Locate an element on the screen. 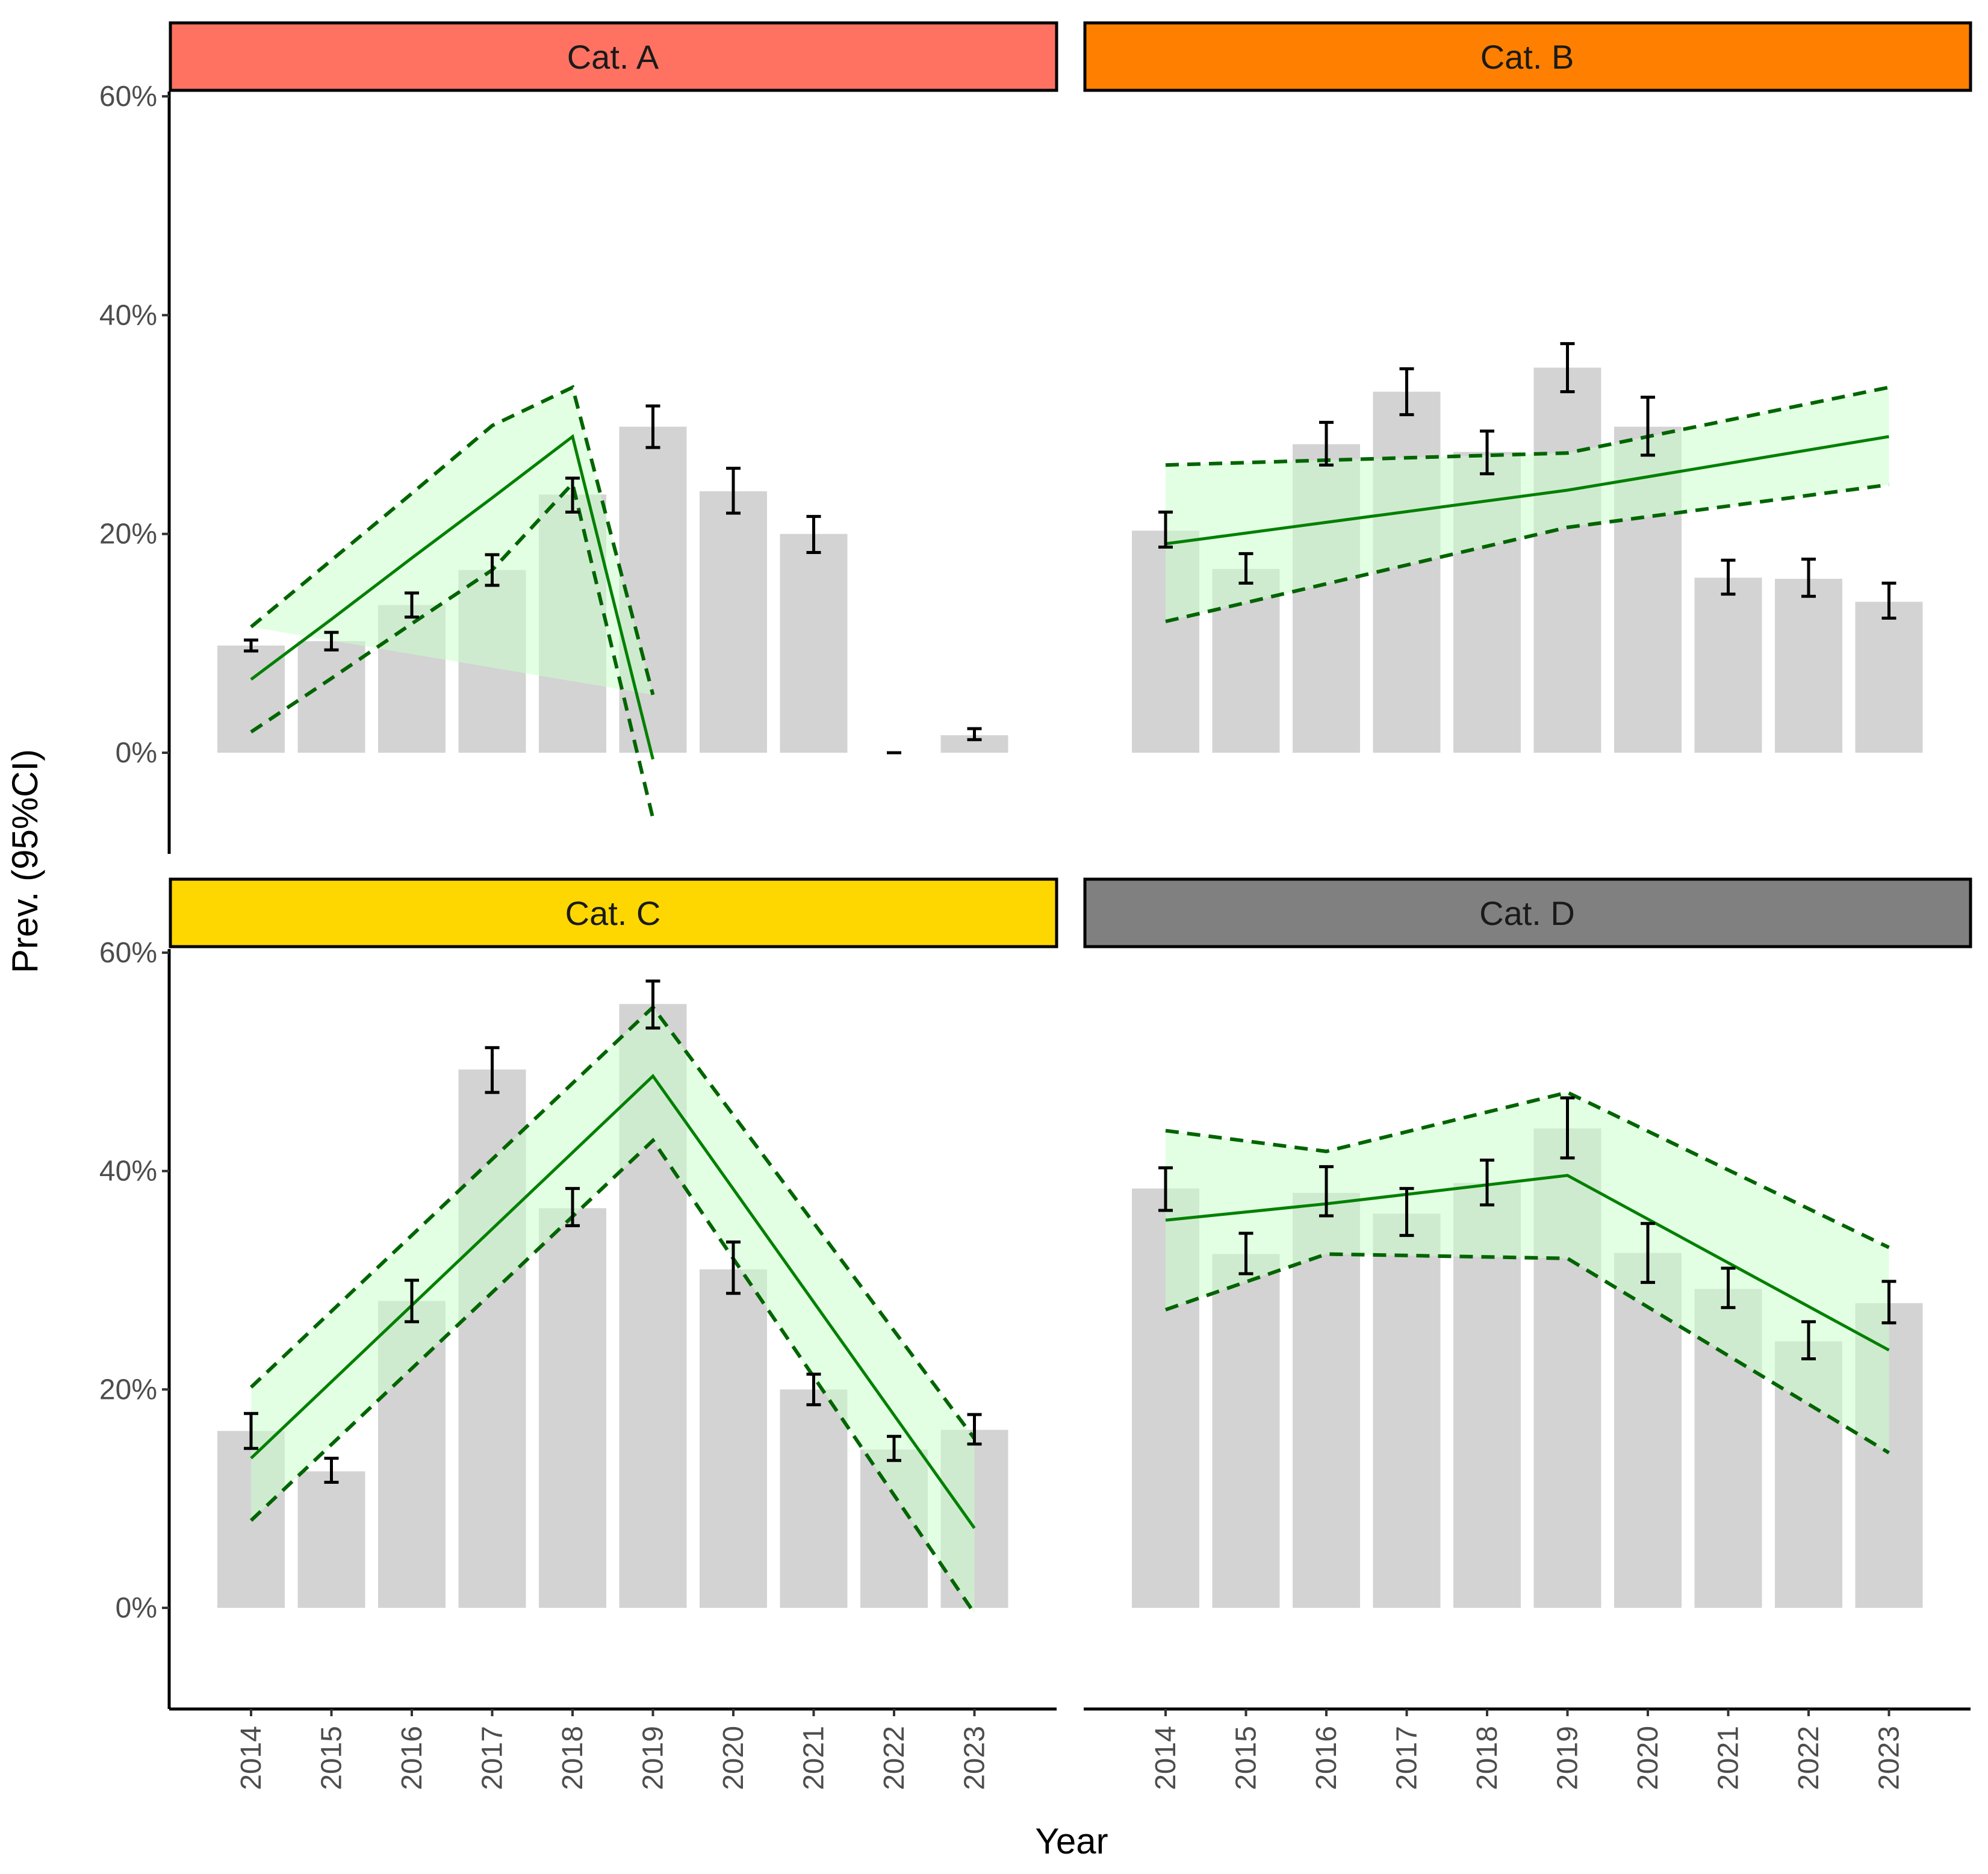 The image size is (1988, 1874). y-tick-label: 20% is located at coordinates (128, 1390).